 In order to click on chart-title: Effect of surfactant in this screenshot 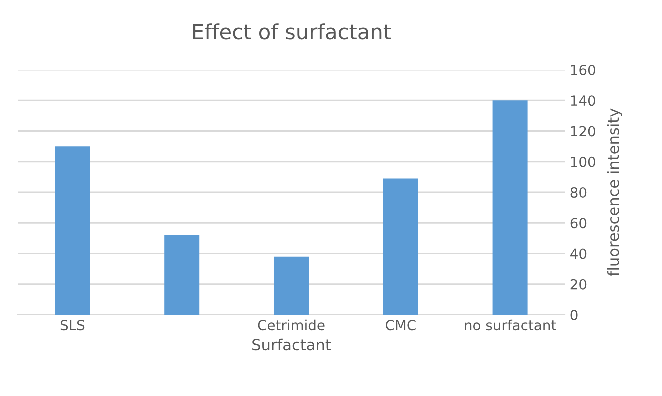, I will do `click(293, 32)`.